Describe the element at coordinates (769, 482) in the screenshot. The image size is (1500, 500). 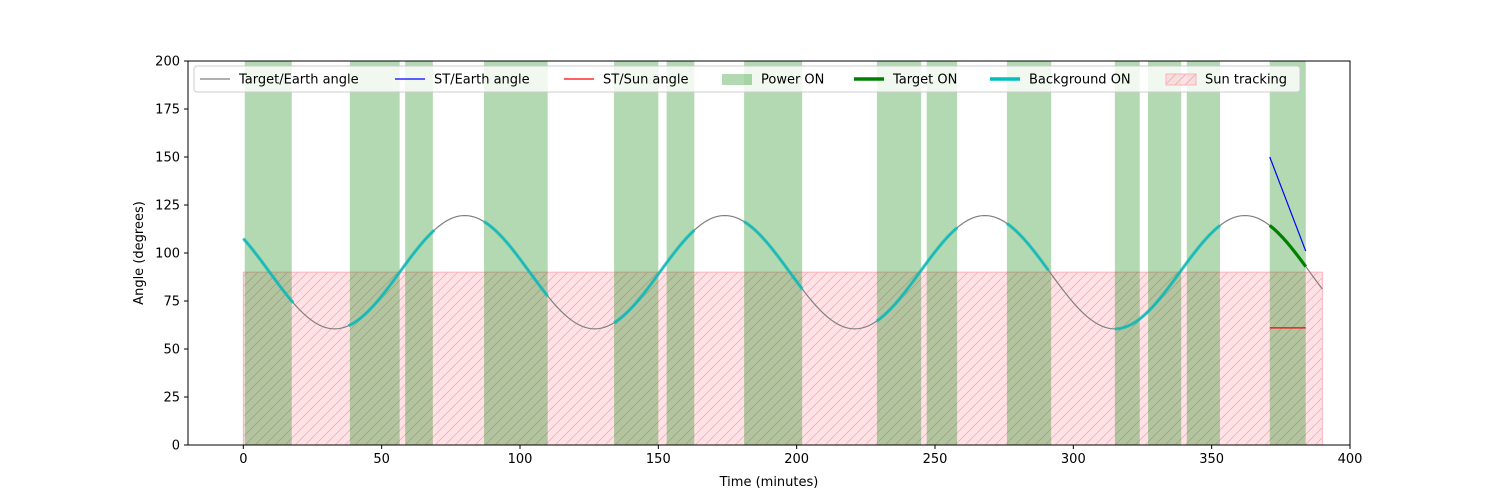
I see `x-axis-label: Time (minutes)` at that location.